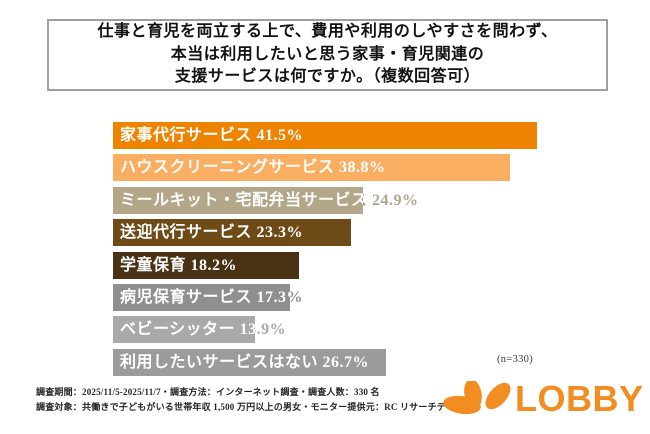 This screenshot has height=434, width=650. I want to click on bar: 利用したいサービスはない 26.7%, so click(249, 362).